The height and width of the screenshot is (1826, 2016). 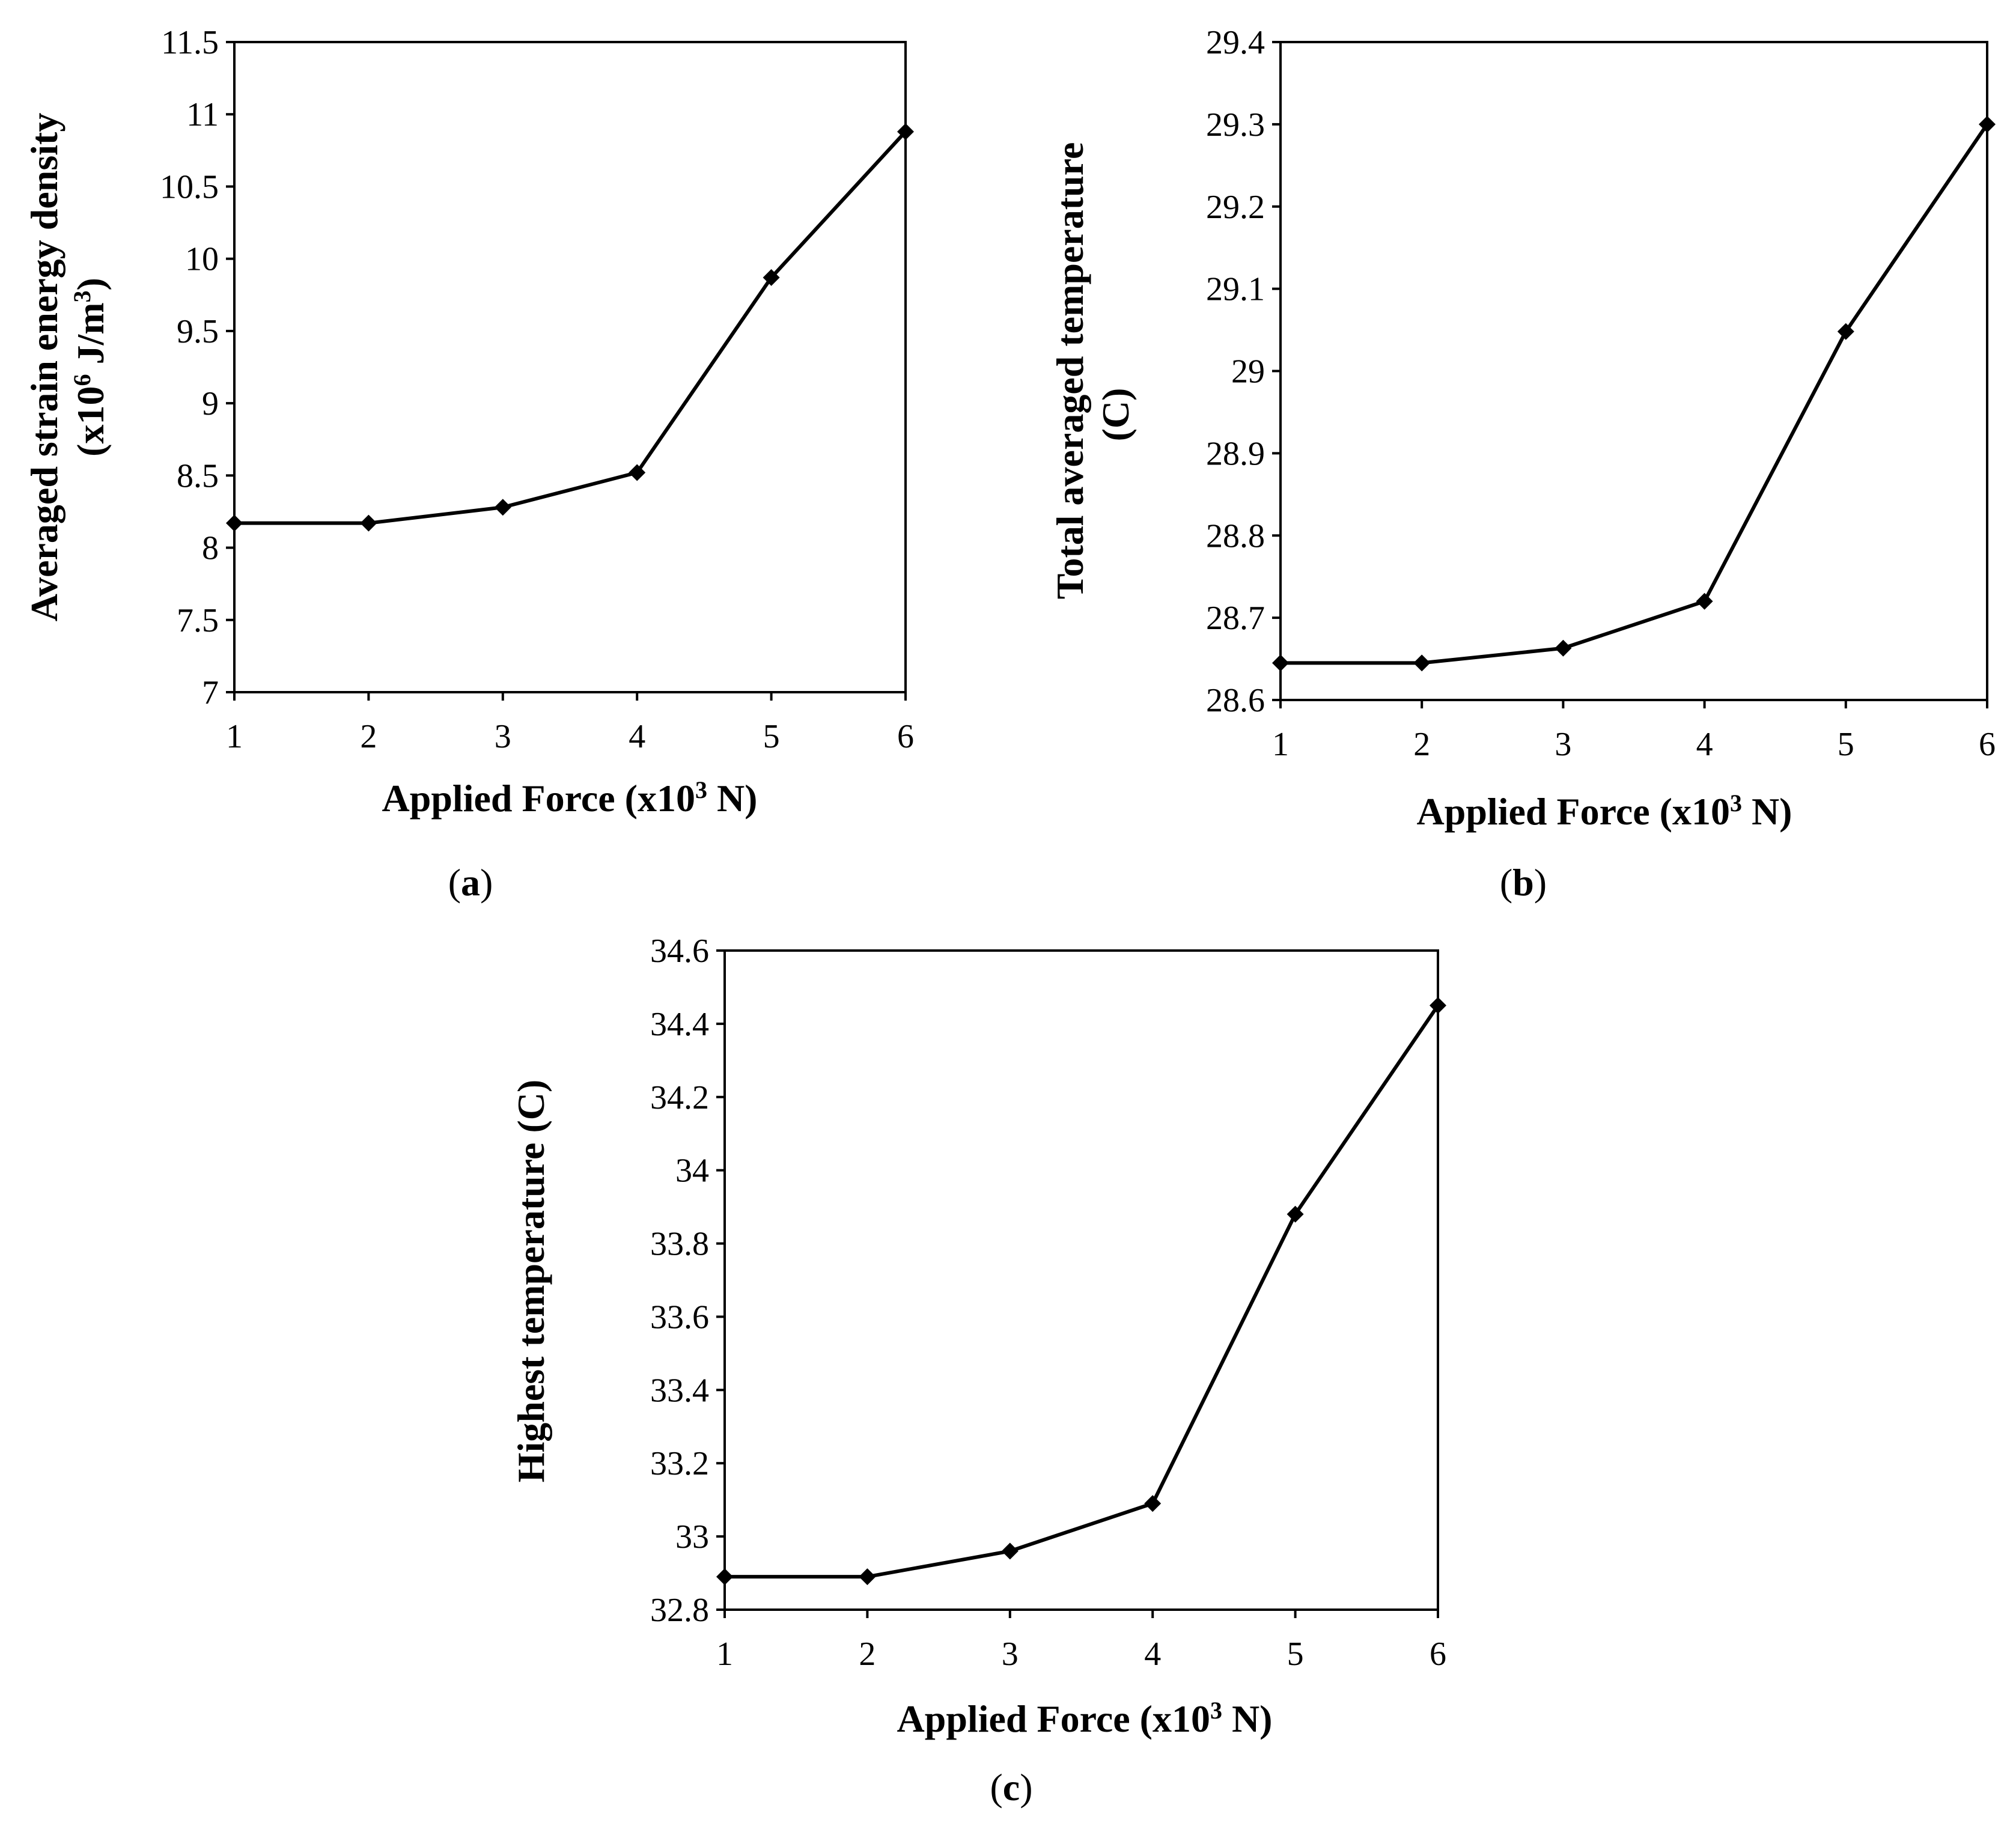 I want to click on chart-b-x-tick-label: 5, so click(x=1846, y=744).